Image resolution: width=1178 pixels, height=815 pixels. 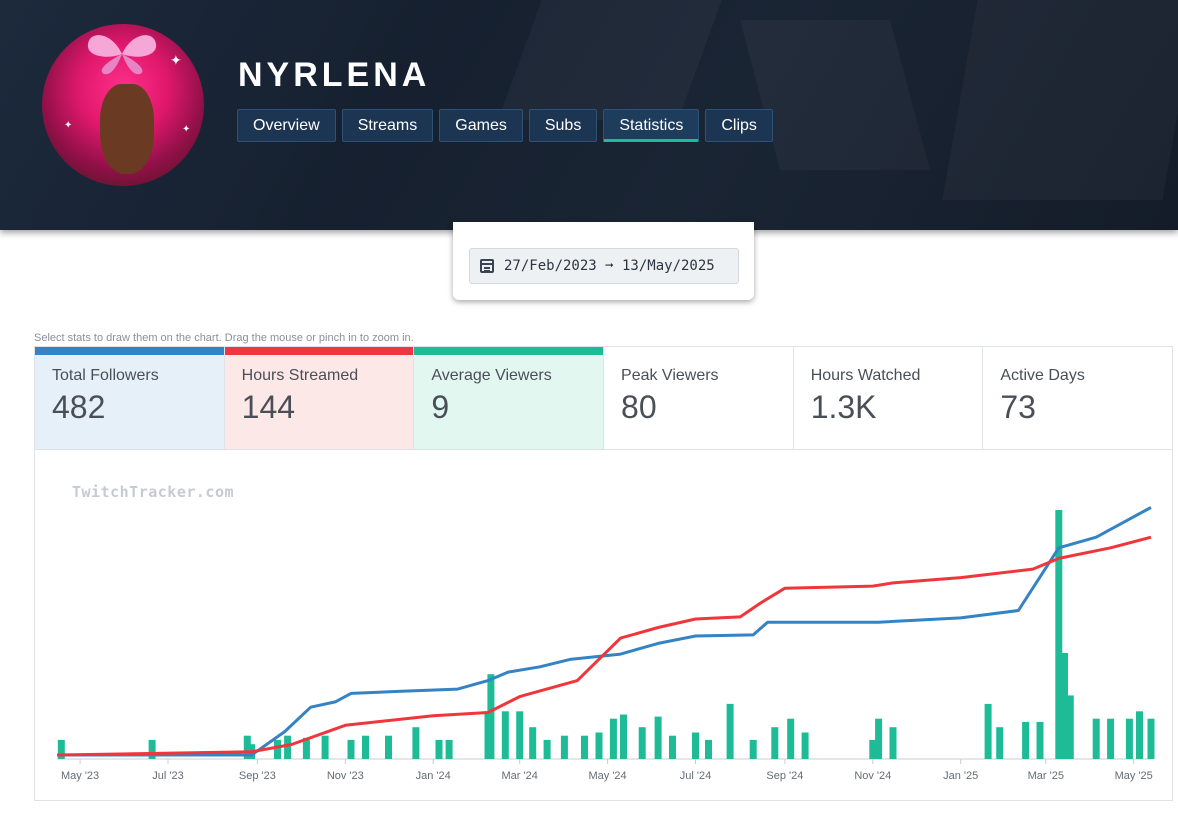 I want to click on stat-value: 144, so click(x=268, y=407).